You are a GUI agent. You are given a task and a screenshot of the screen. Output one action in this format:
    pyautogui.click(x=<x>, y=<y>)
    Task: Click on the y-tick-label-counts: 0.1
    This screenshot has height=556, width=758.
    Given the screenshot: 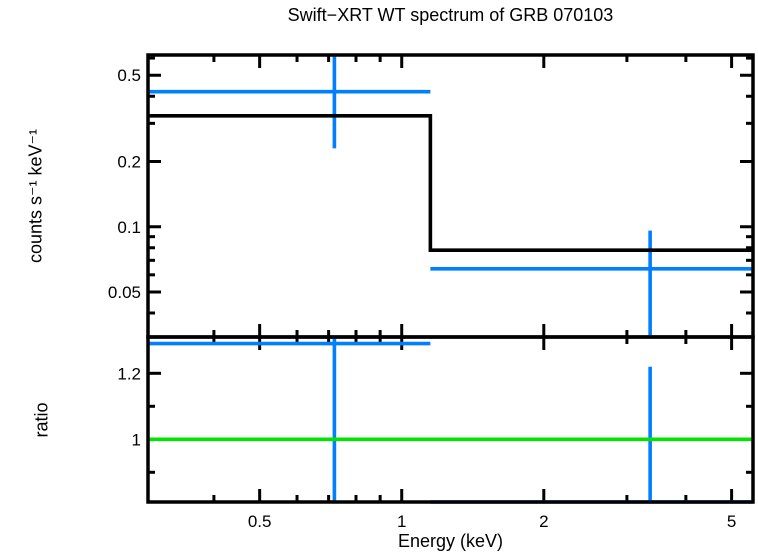 What is the action you would take?
    pyautogui.click(x=129, y=227)
    